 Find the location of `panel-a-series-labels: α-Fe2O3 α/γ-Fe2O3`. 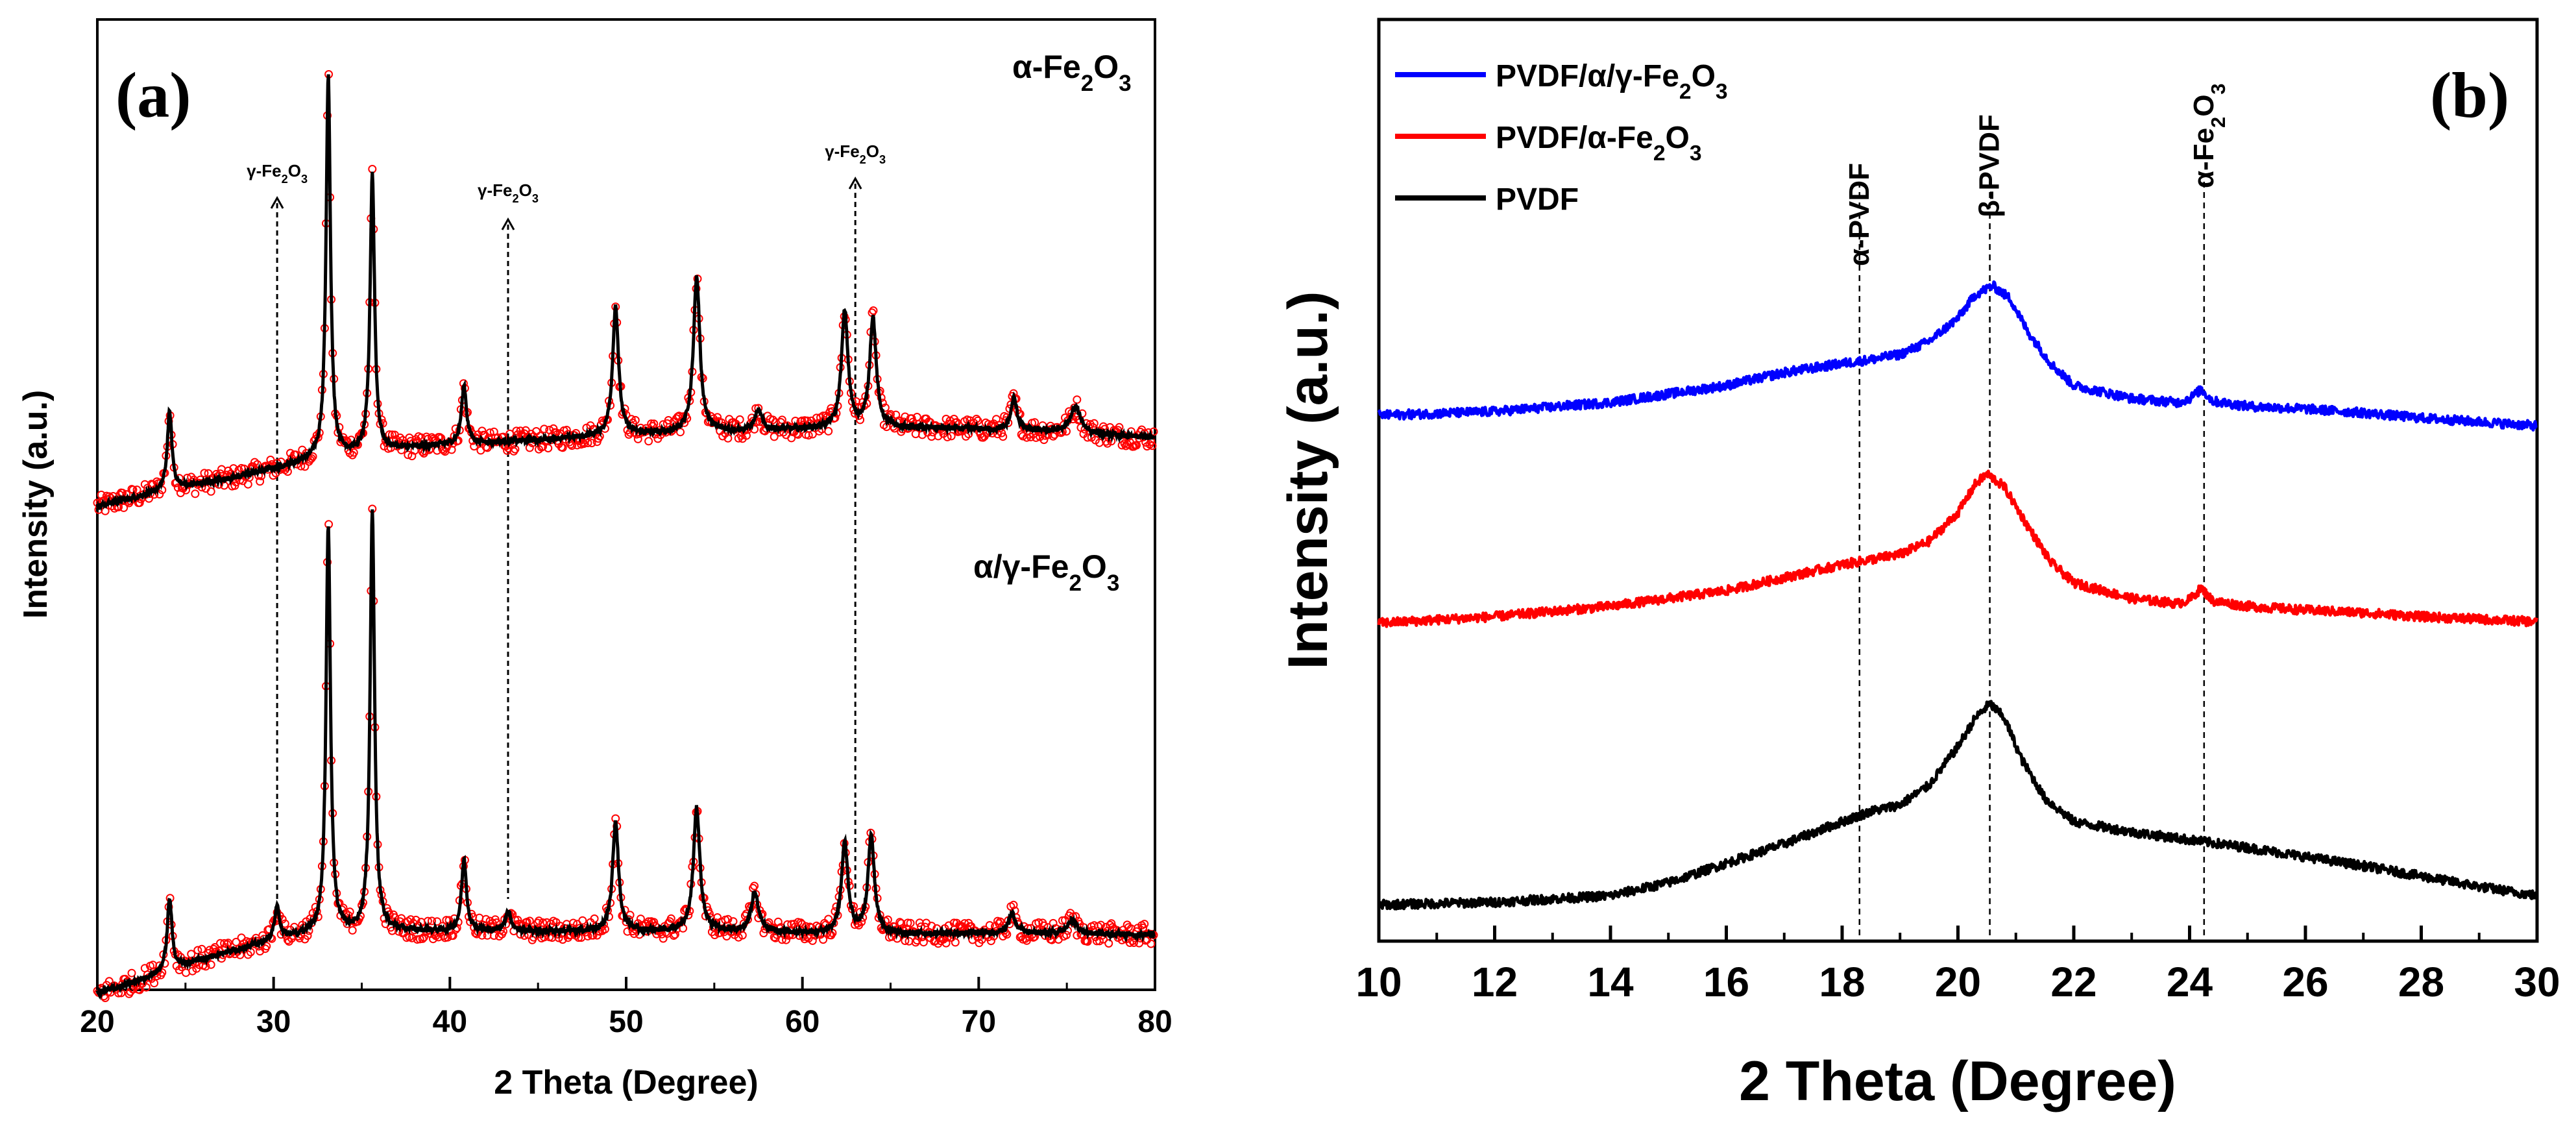

panel-a-series-labels: α-Fe2O3 α/γ-Fe2O3 is located at coordinates (1052, 322).